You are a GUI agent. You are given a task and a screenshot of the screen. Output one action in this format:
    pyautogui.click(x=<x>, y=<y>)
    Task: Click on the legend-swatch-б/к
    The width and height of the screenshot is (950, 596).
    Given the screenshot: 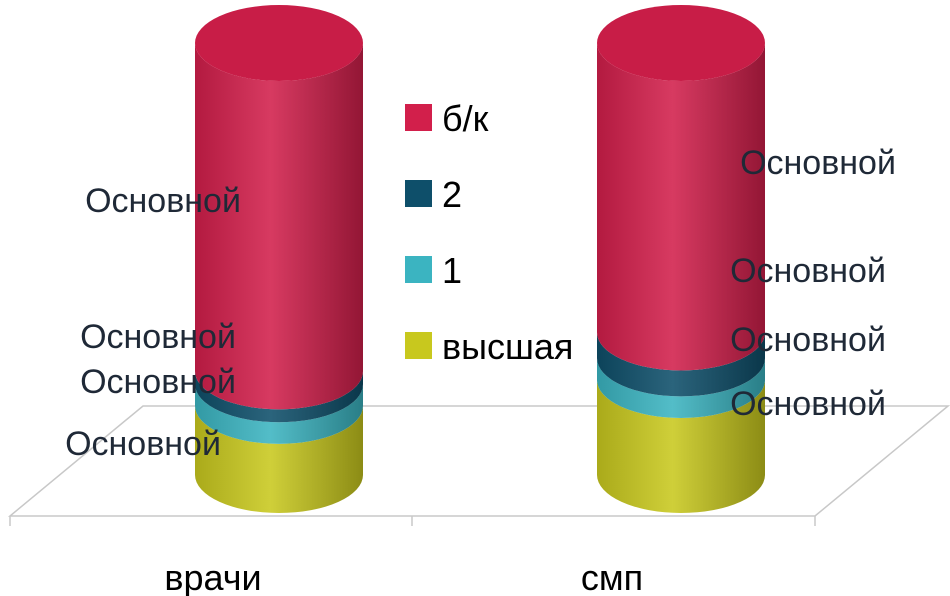 What is the action you would take?
    pyautogui.click(x=418, y=117)
    